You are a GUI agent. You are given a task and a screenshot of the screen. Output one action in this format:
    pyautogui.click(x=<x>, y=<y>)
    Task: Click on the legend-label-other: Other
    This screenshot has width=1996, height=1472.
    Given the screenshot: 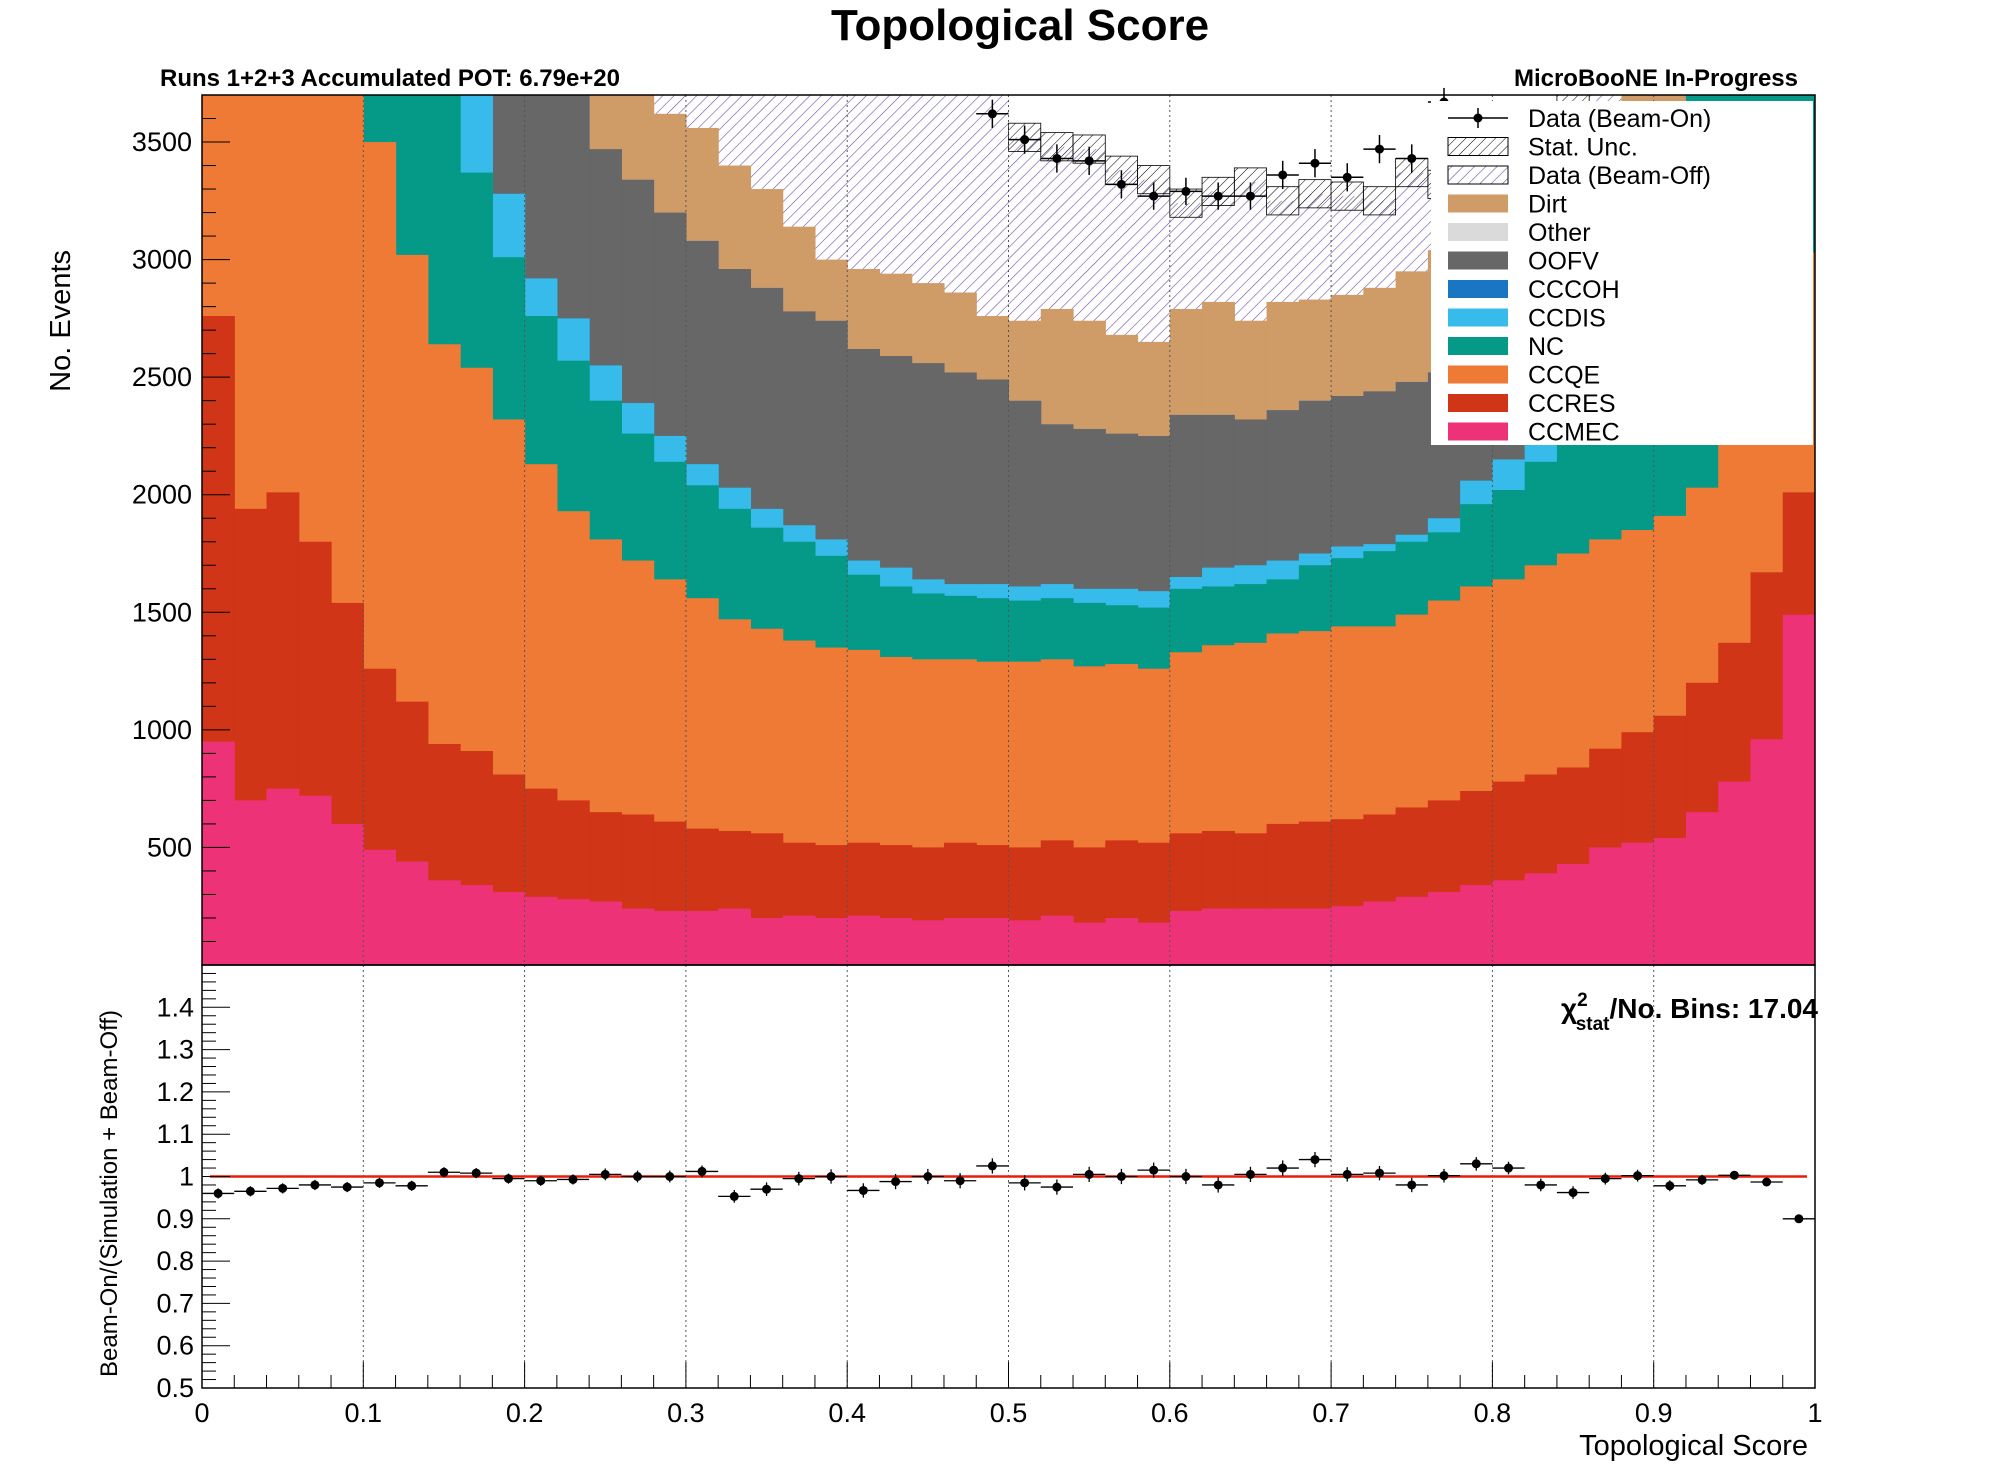 What is the action you would take?
    pyautogui.click(x=1559, y=233)
    